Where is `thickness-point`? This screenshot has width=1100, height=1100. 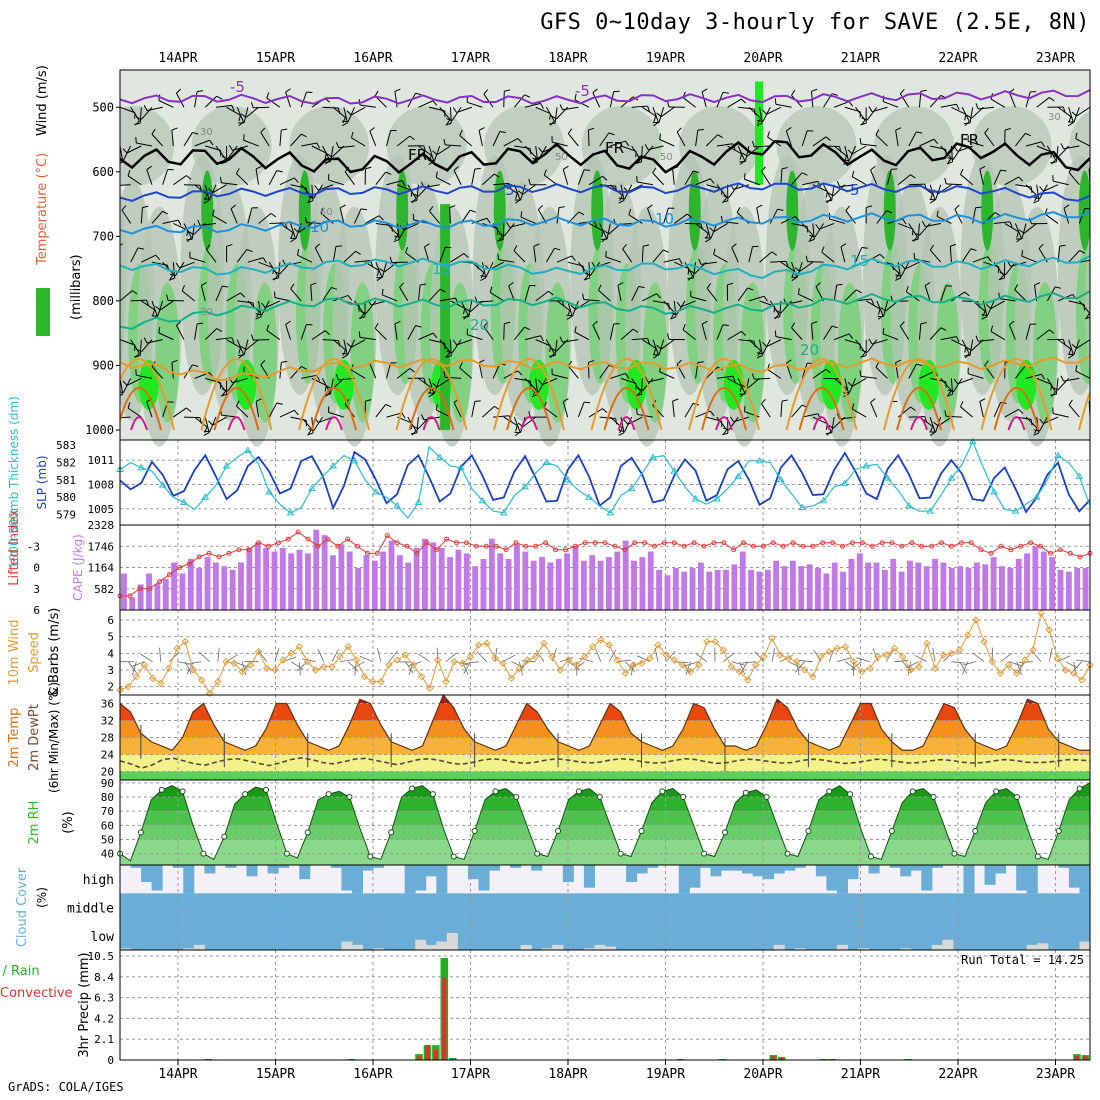
thickness-point is located at coordinates (738, 475).